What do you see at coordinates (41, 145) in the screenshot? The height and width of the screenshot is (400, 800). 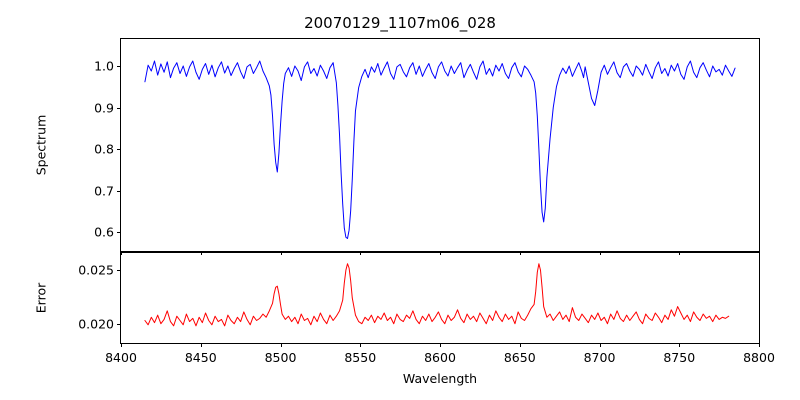 I see `spectrum-axis-label: Spectrum` at bounding box center [41, 145].